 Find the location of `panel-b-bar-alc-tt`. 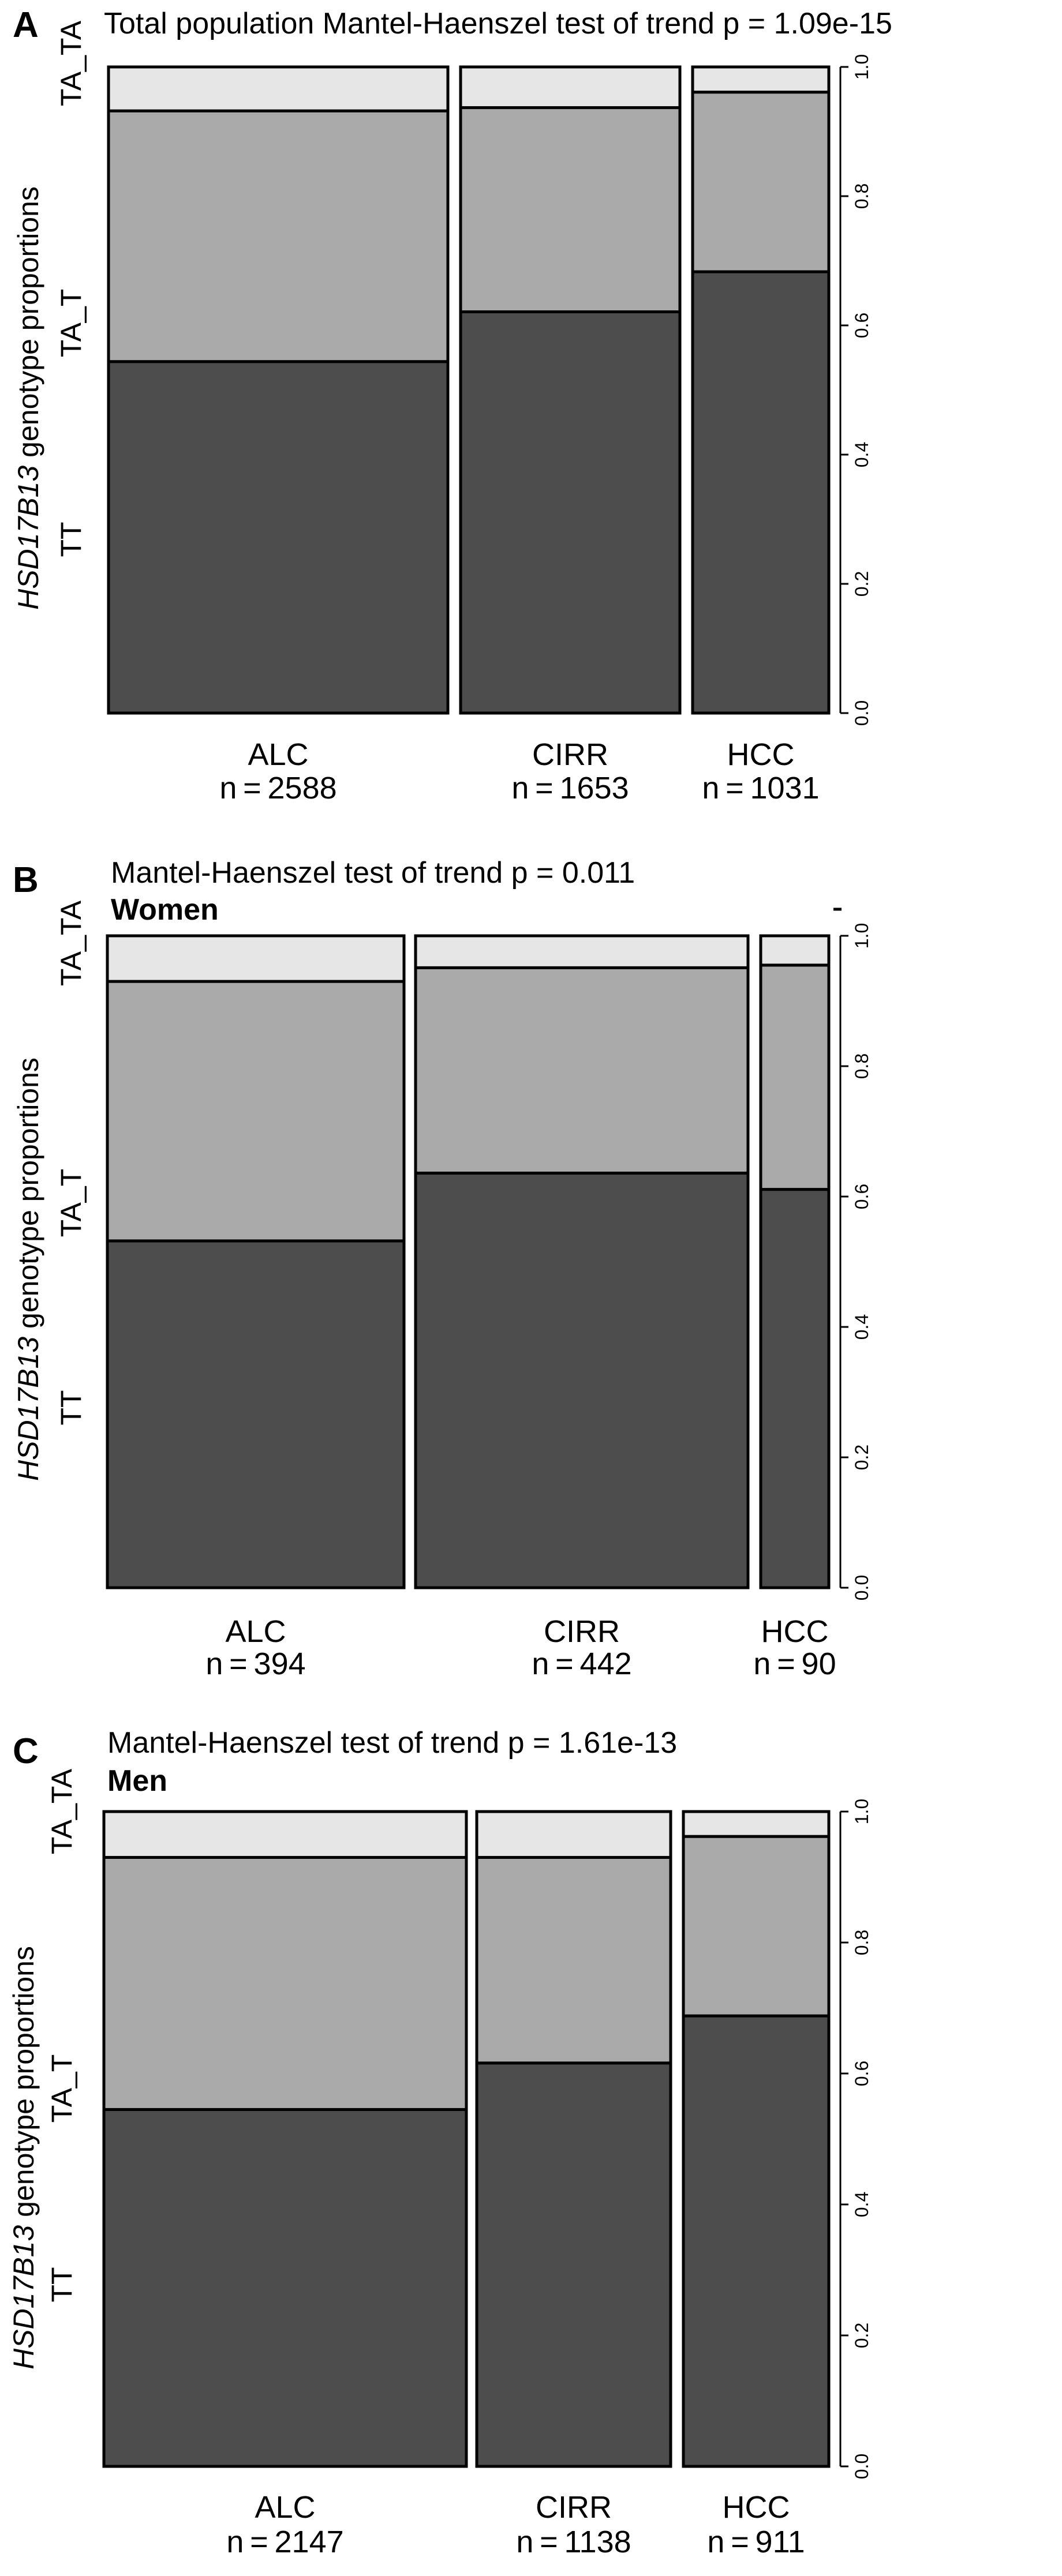

panel-b-bar-alc-tt is located at coordinates (256, 1414).